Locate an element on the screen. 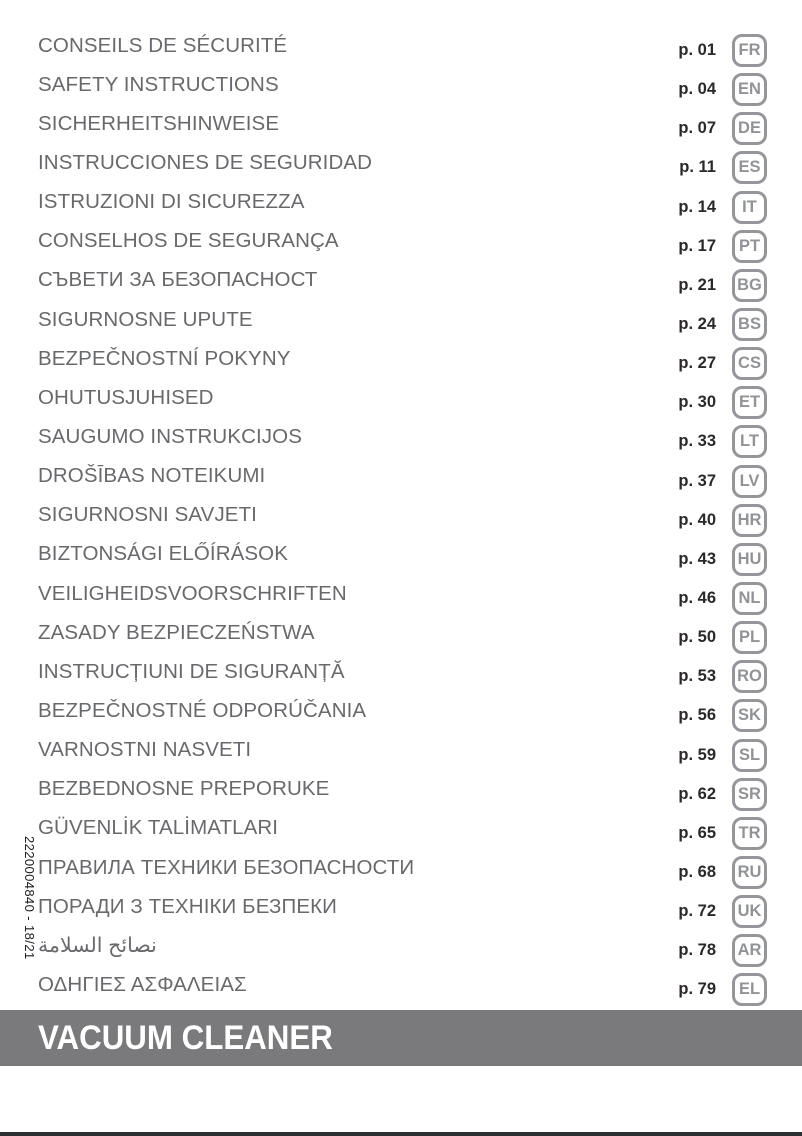  toc-row-reference: p. 53 RO is located at coordinates (712, 677).